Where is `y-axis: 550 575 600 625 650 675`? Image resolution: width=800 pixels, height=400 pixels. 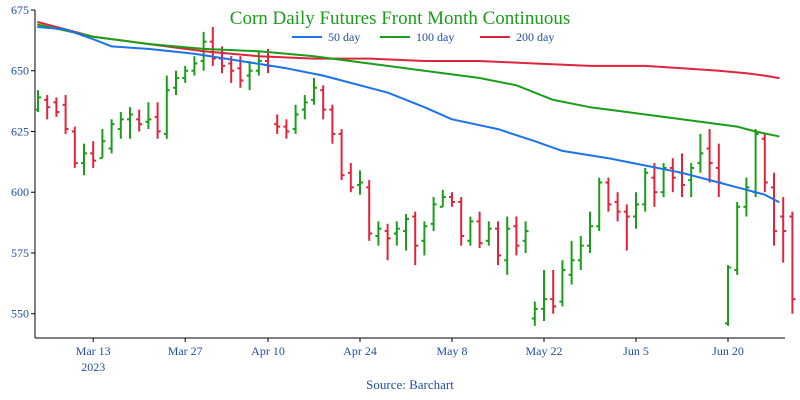 y-axis: 550 575 600 625 650 675 is located at coordinates (23, 162).